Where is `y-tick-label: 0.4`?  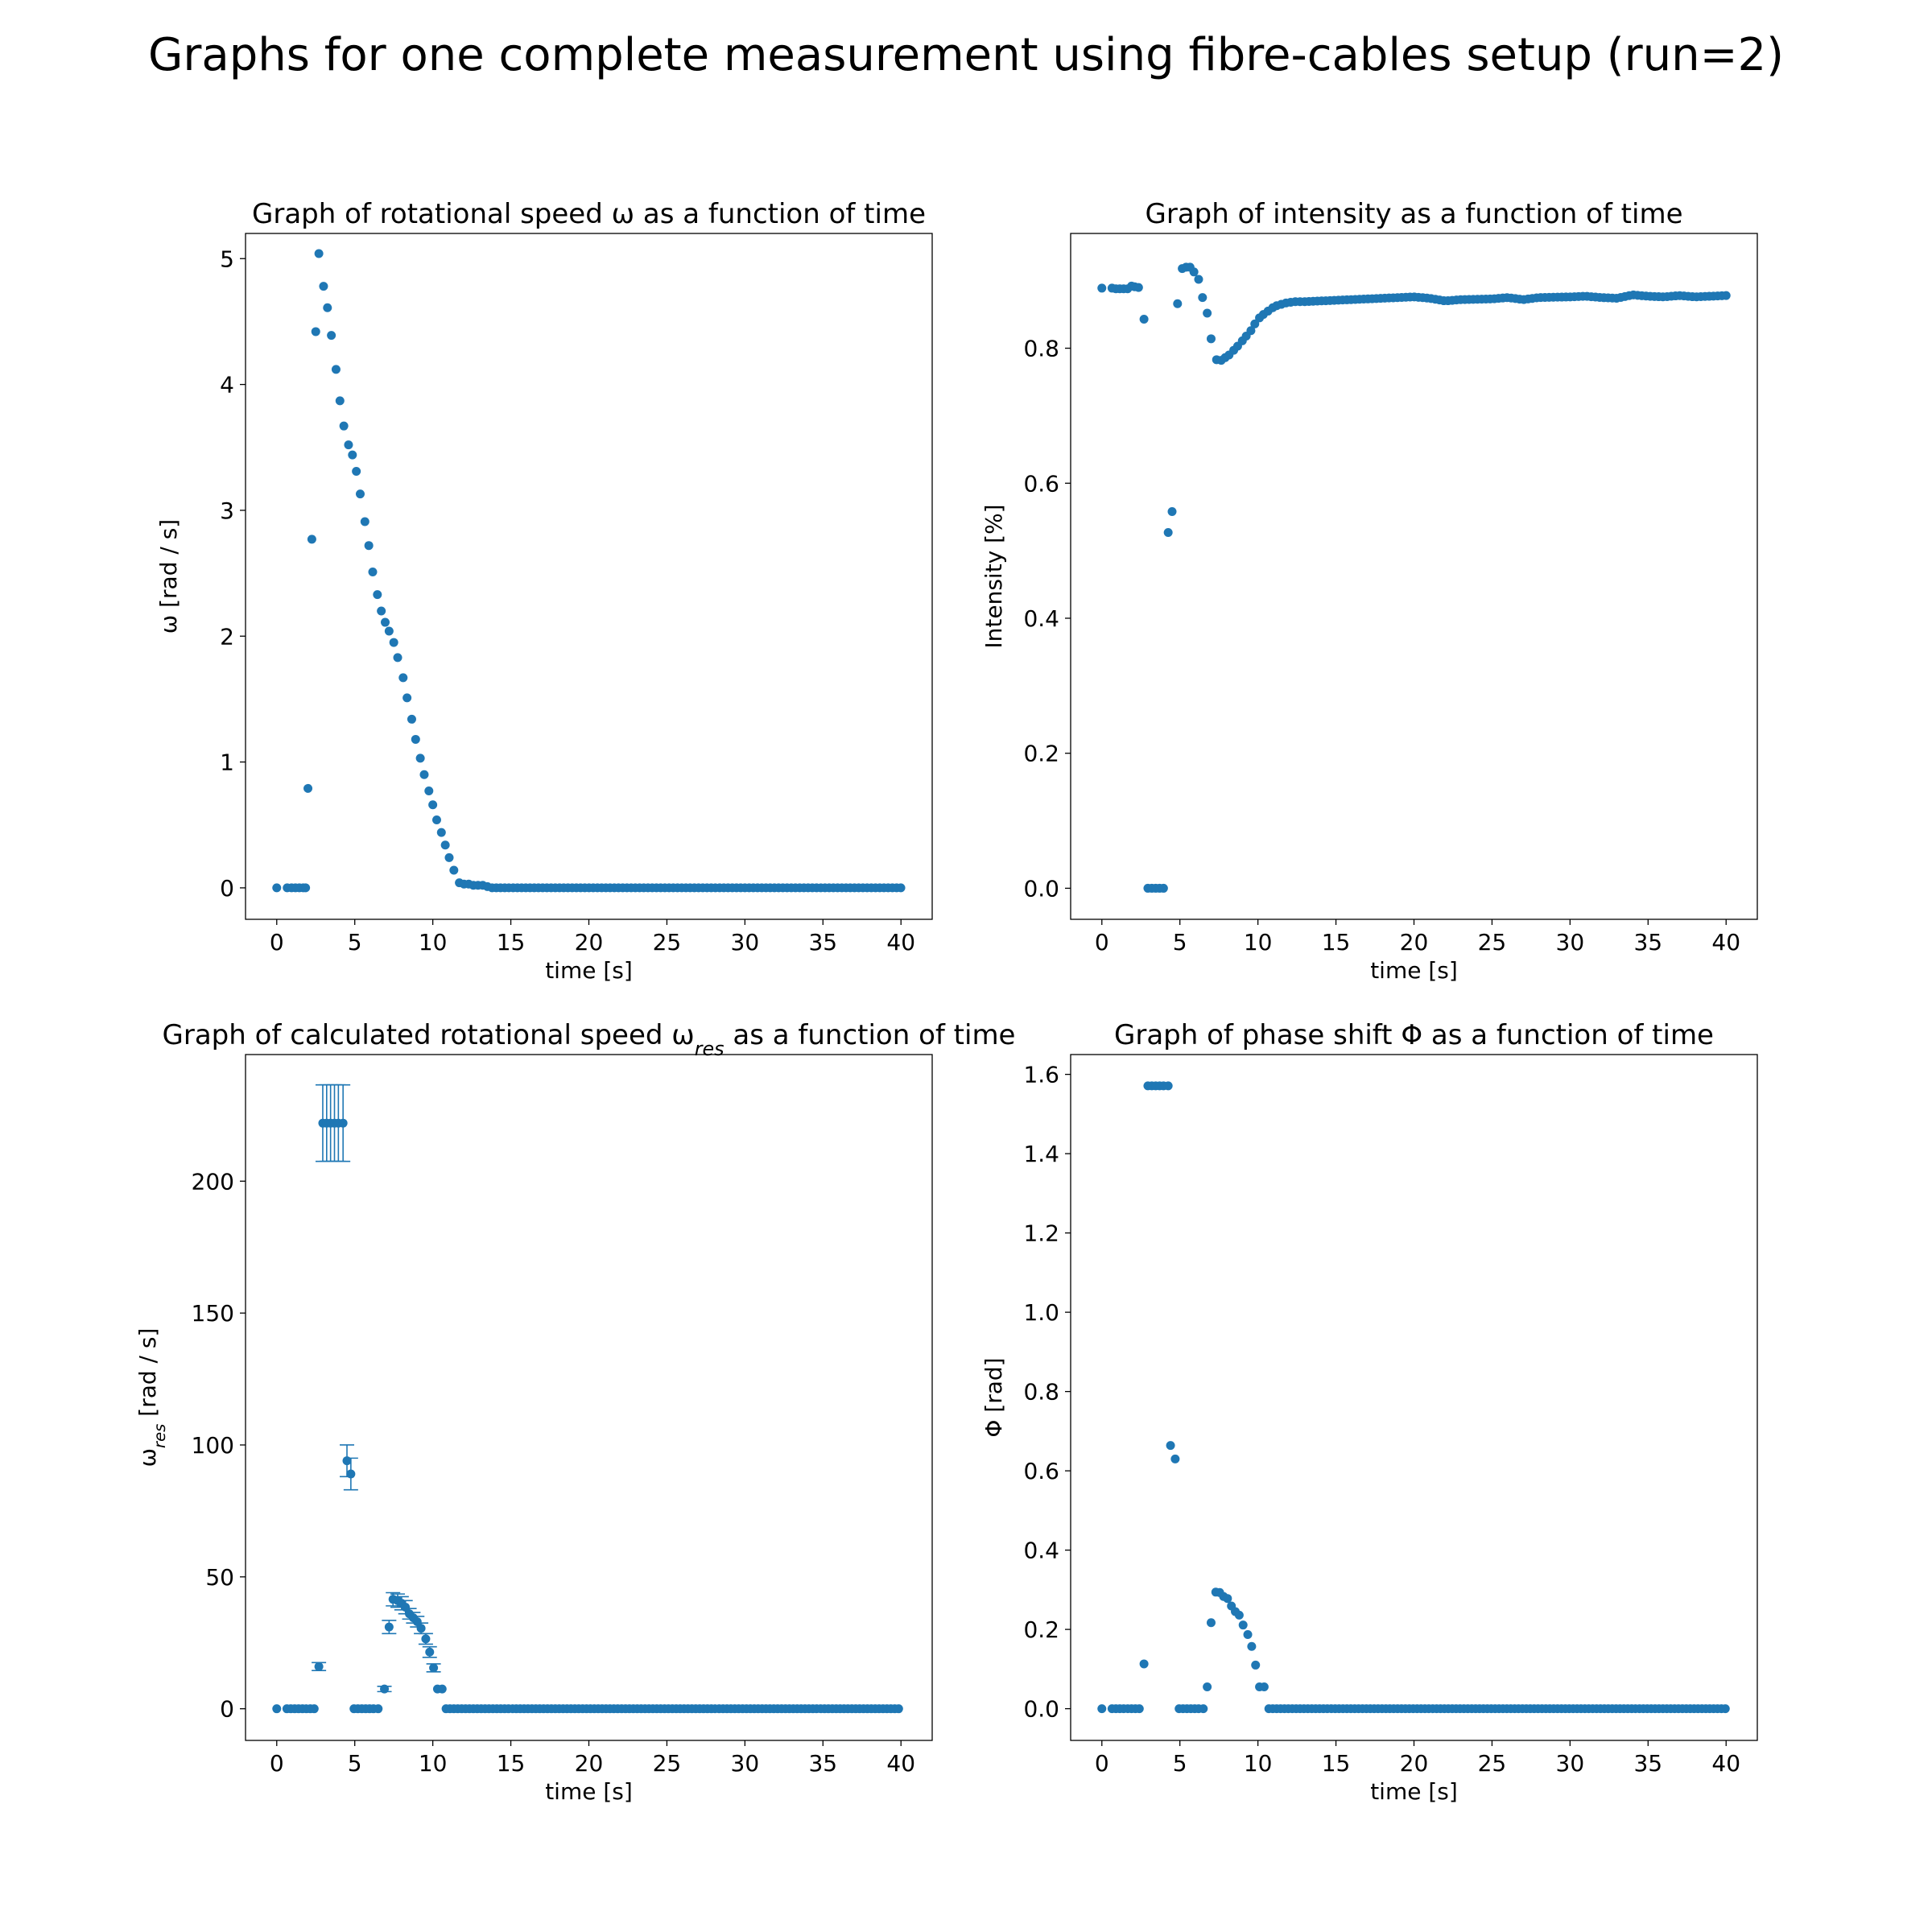 y-tick-label: 0.4 is located at coordinates (1041, 1551).